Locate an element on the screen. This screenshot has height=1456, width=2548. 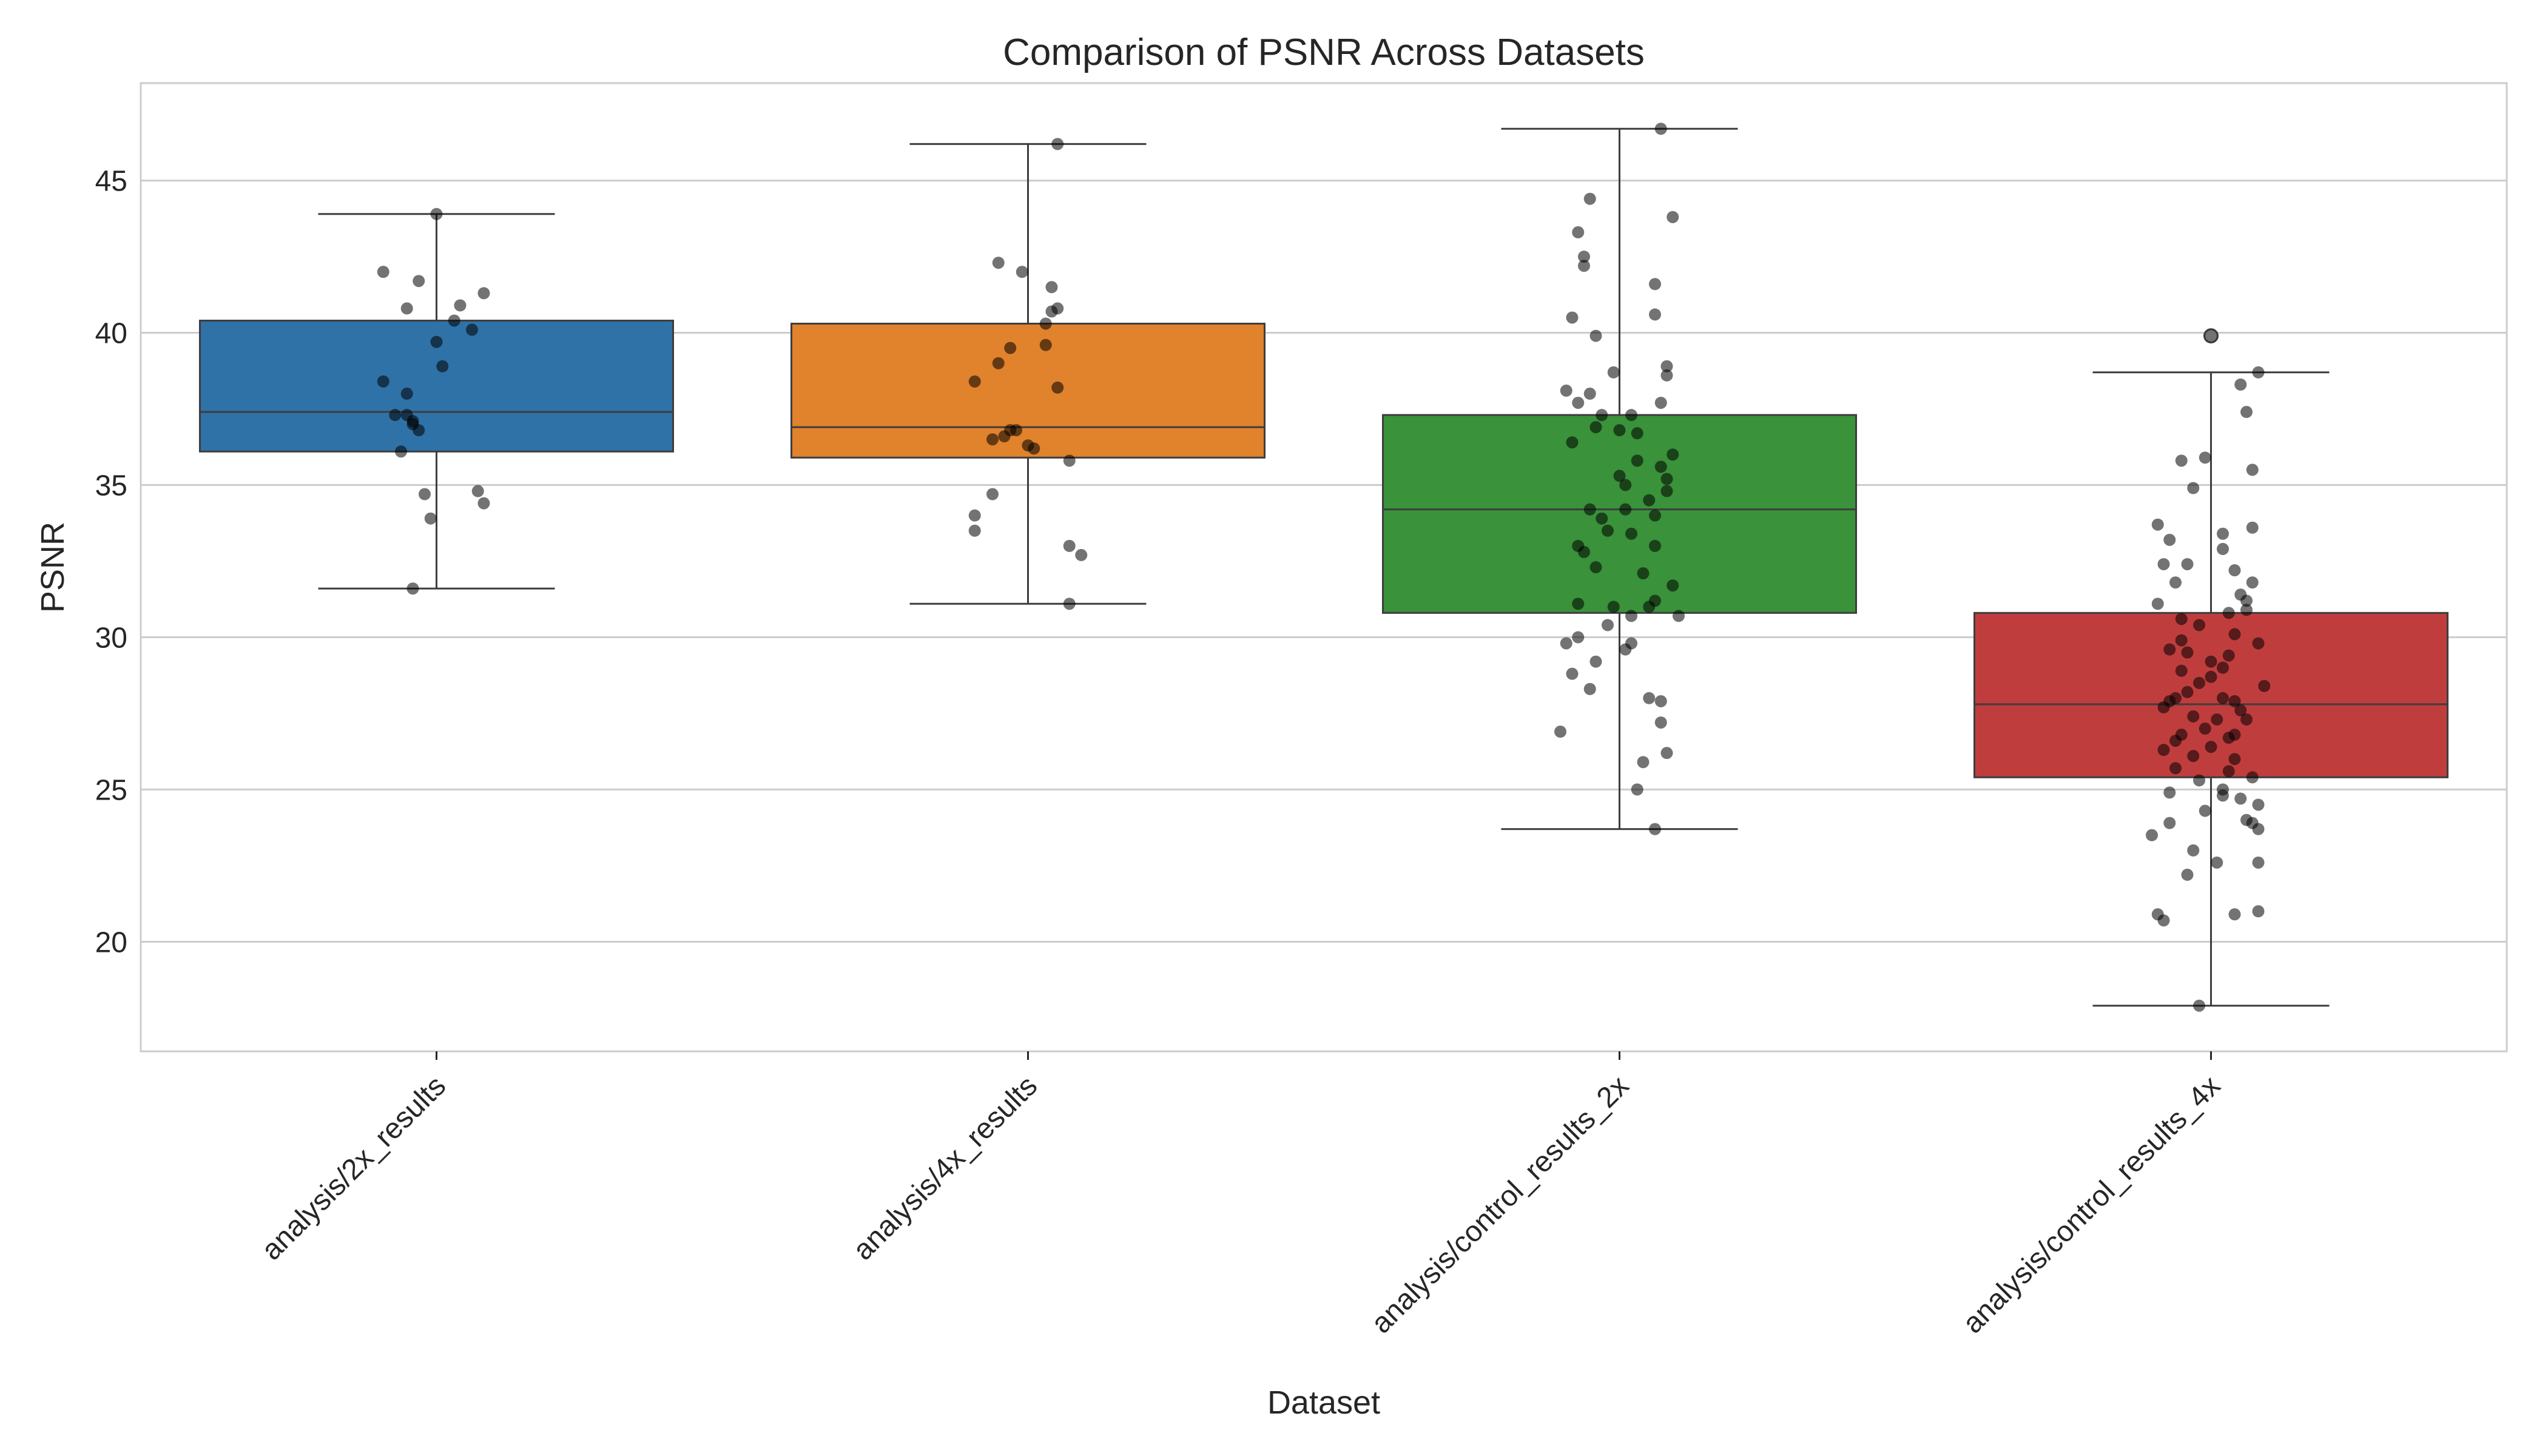
y-tick-label: 25 is located at coordinates (111, 790).